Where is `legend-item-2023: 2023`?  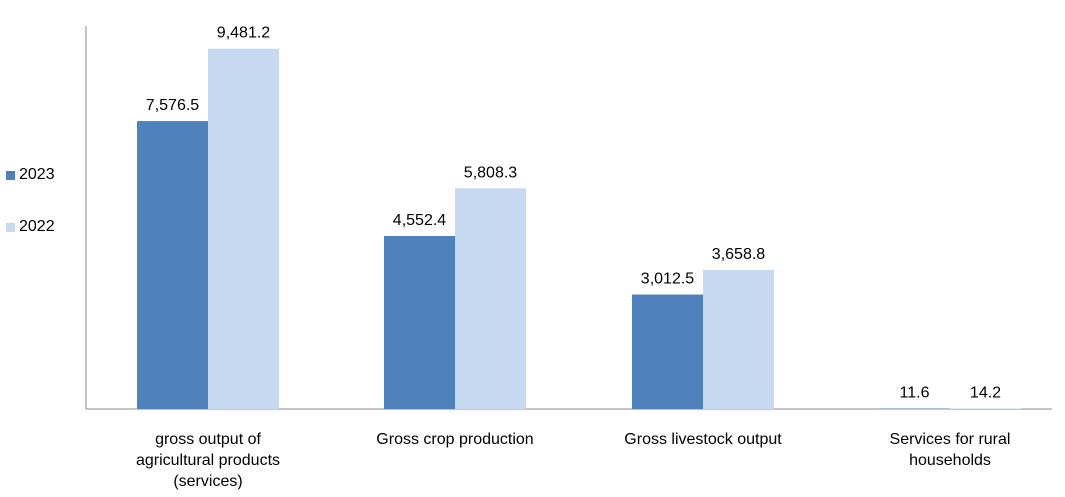 legend-item-2023: 2023 is located at coordinates (30, 175).